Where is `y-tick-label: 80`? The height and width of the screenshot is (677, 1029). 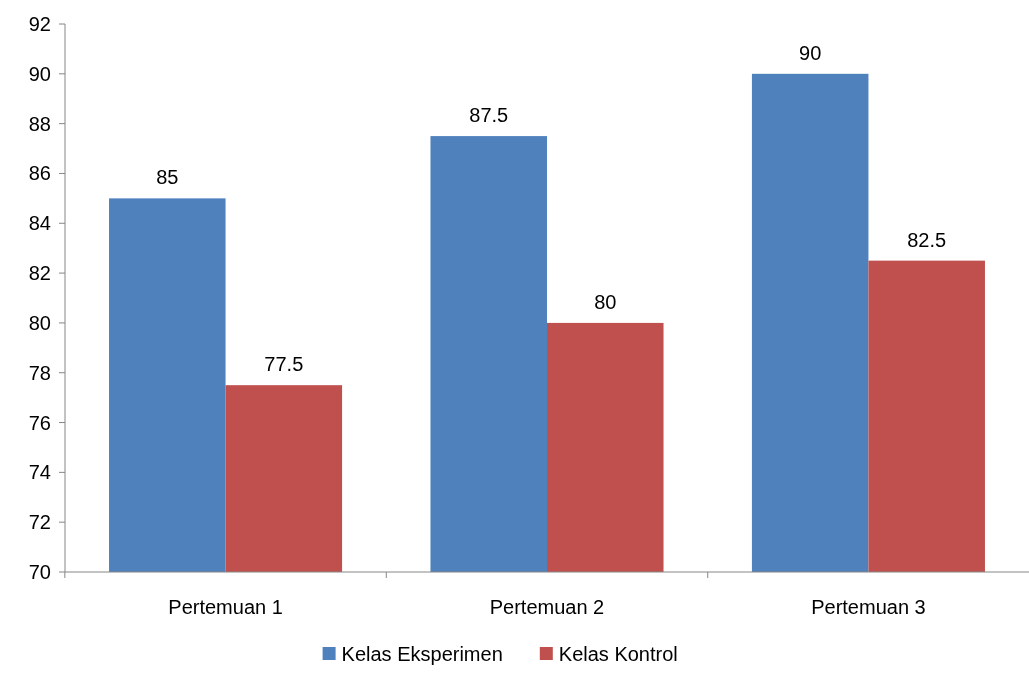 y-tick-label: 80 is located at coordinates (39, 322).